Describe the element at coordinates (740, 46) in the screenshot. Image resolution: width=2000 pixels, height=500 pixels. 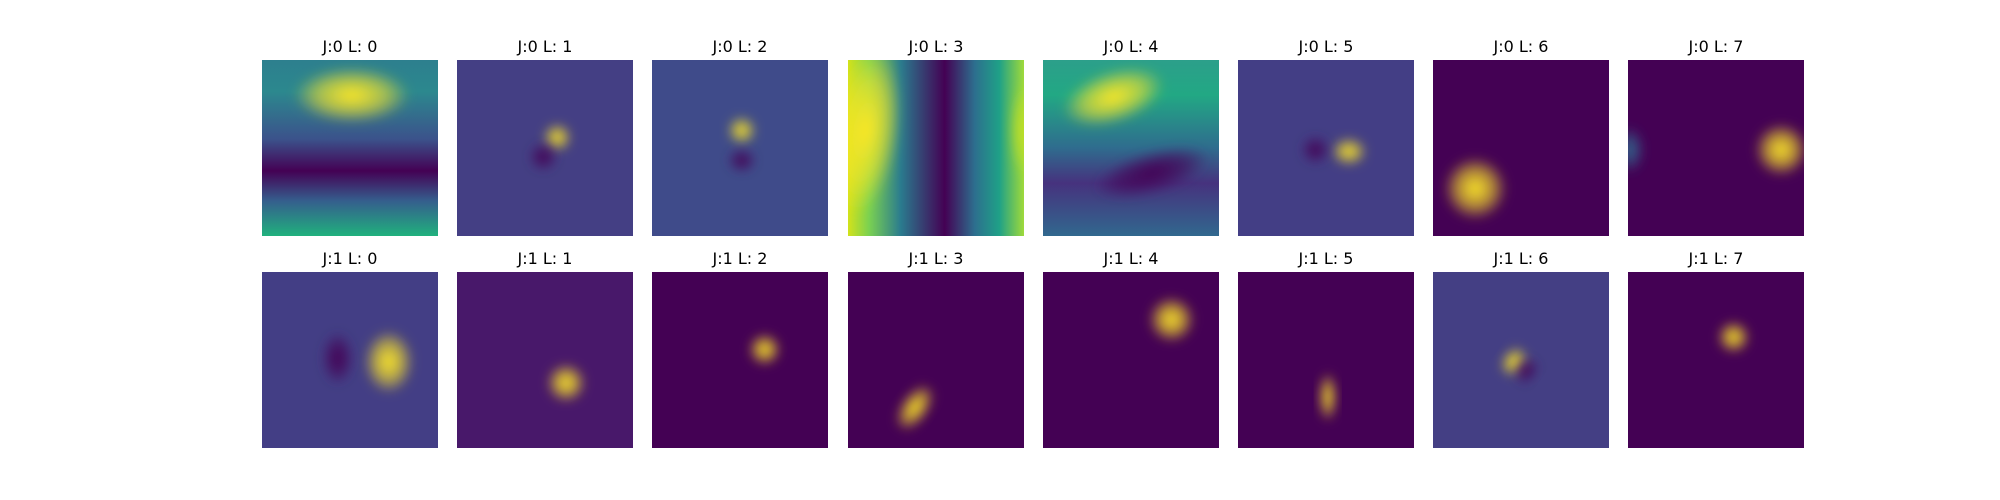
I see `panel-title: J:0 L: 2` at that location.